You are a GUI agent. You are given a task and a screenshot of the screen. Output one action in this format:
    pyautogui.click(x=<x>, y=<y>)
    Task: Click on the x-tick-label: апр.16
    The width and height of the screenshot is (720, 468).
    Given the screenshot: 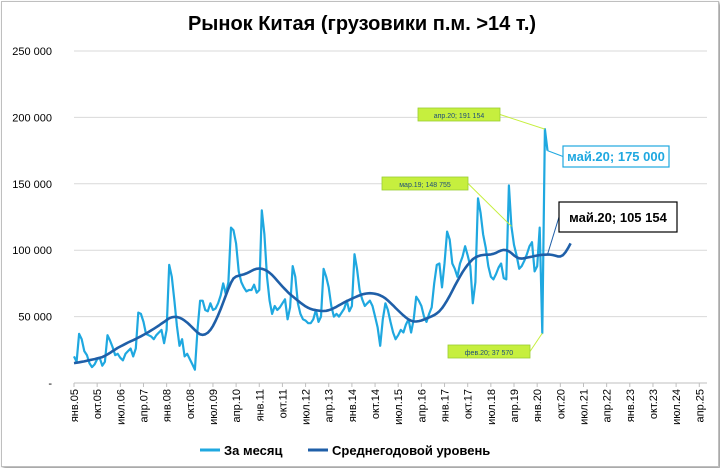 What is the action you would take?
    pyautogui.click(x=422, y=405)
    